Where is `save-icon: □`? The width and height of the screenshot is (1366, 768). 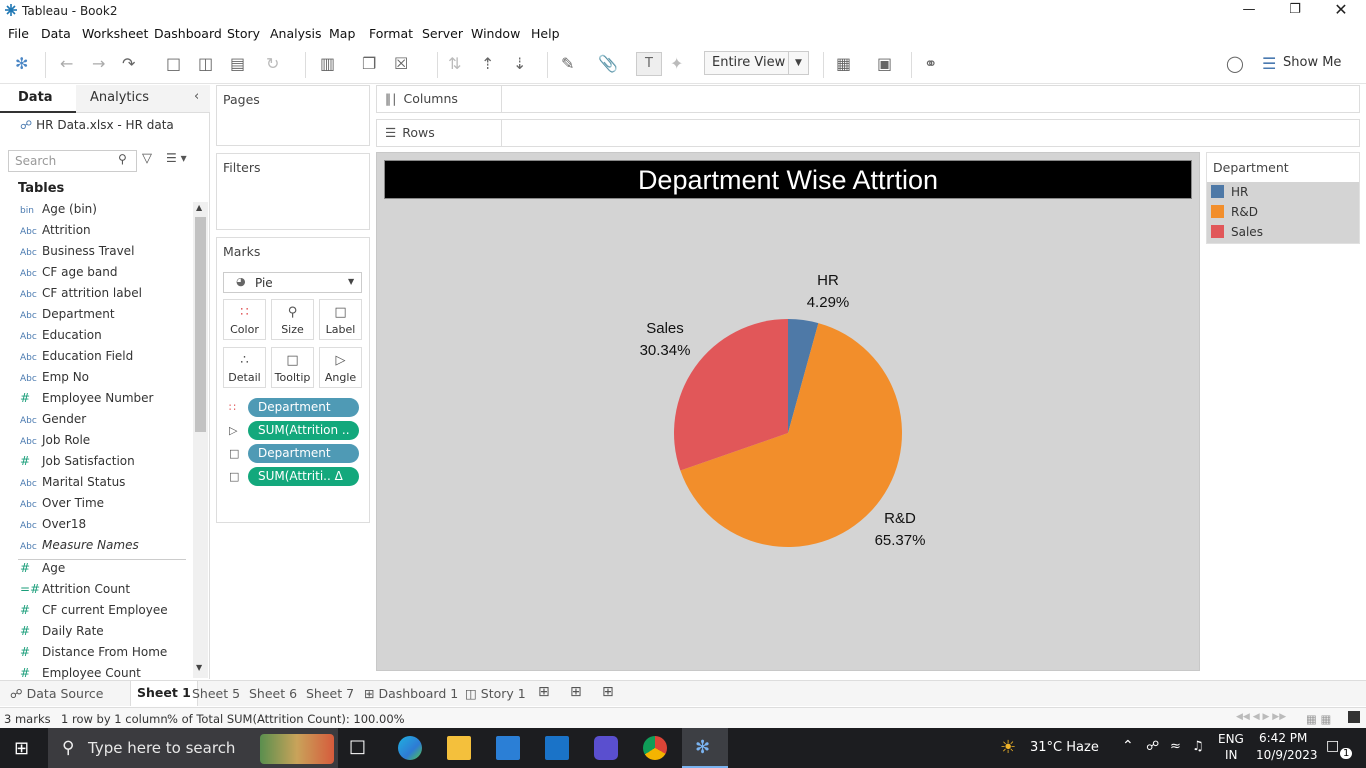
save-icon: □ is located at coordinates (174, 63).